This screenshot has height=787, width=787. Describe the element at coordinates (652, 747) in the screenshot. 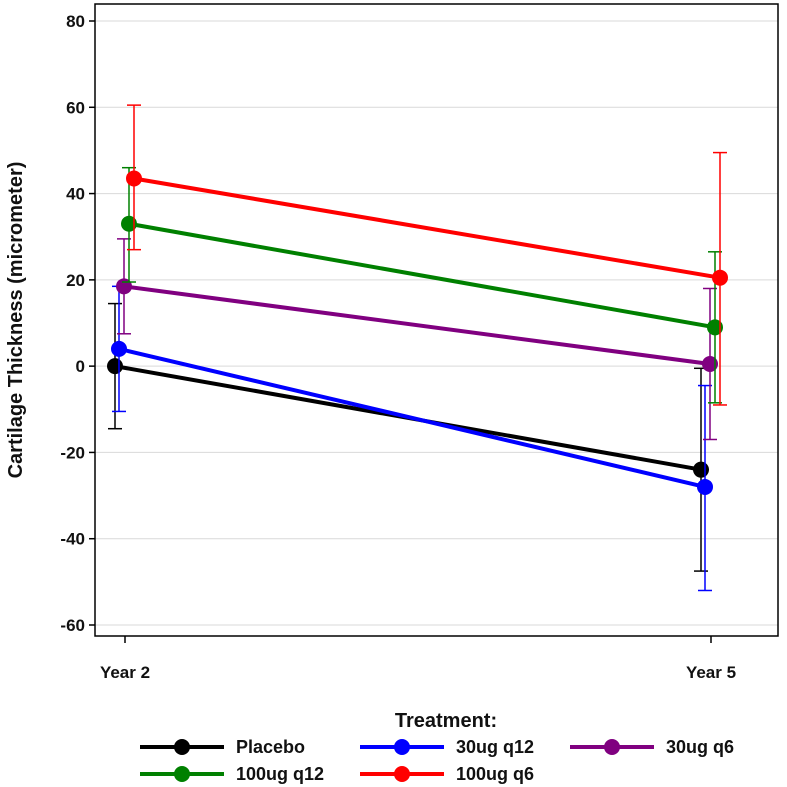

I see `legend-item-30ug-q6: 30ug q6` at that location.